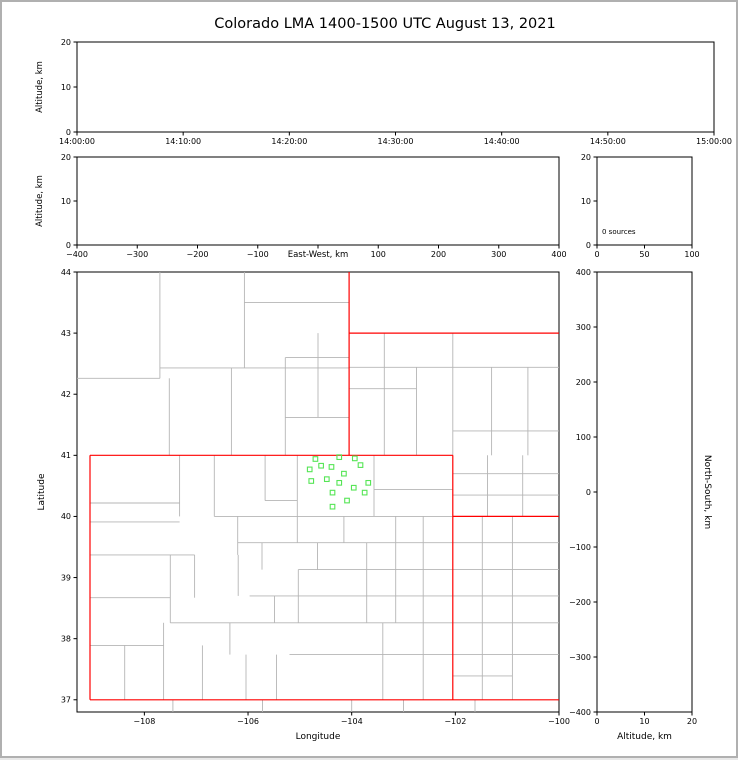 Image resolution: width=738 pixels, height=760 pixels. Describe the element at coordinates (396, 141) in the screenshot. I see `tick-label: 14:30:00` at that location.